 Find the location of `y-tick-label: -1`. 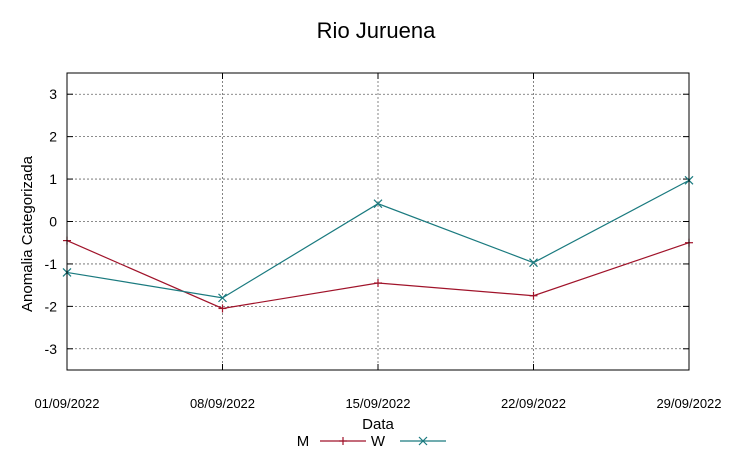

y-tick-label: -1 is located at coordinates (51, 264).